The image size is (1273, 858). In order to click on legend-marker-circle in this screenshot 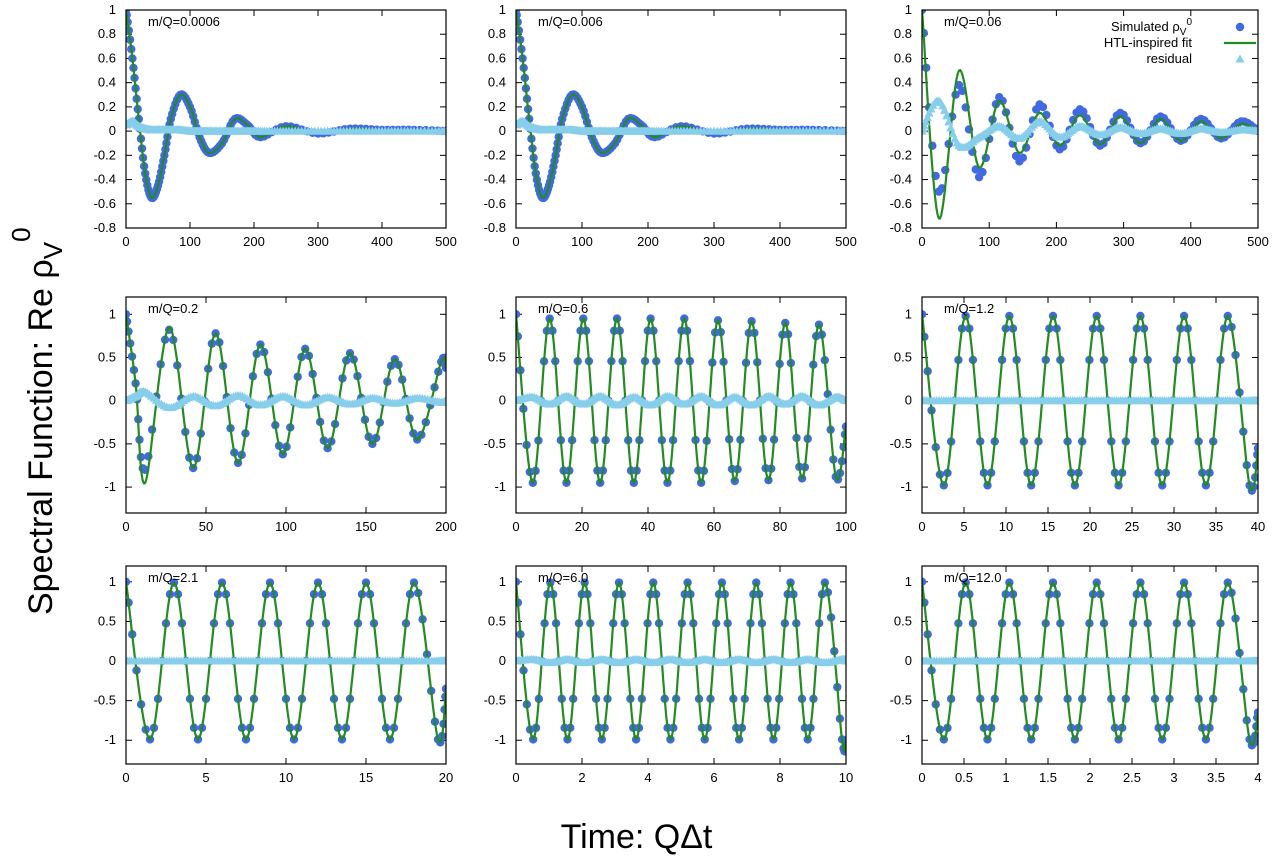, I will do `click(1240, 27)`.